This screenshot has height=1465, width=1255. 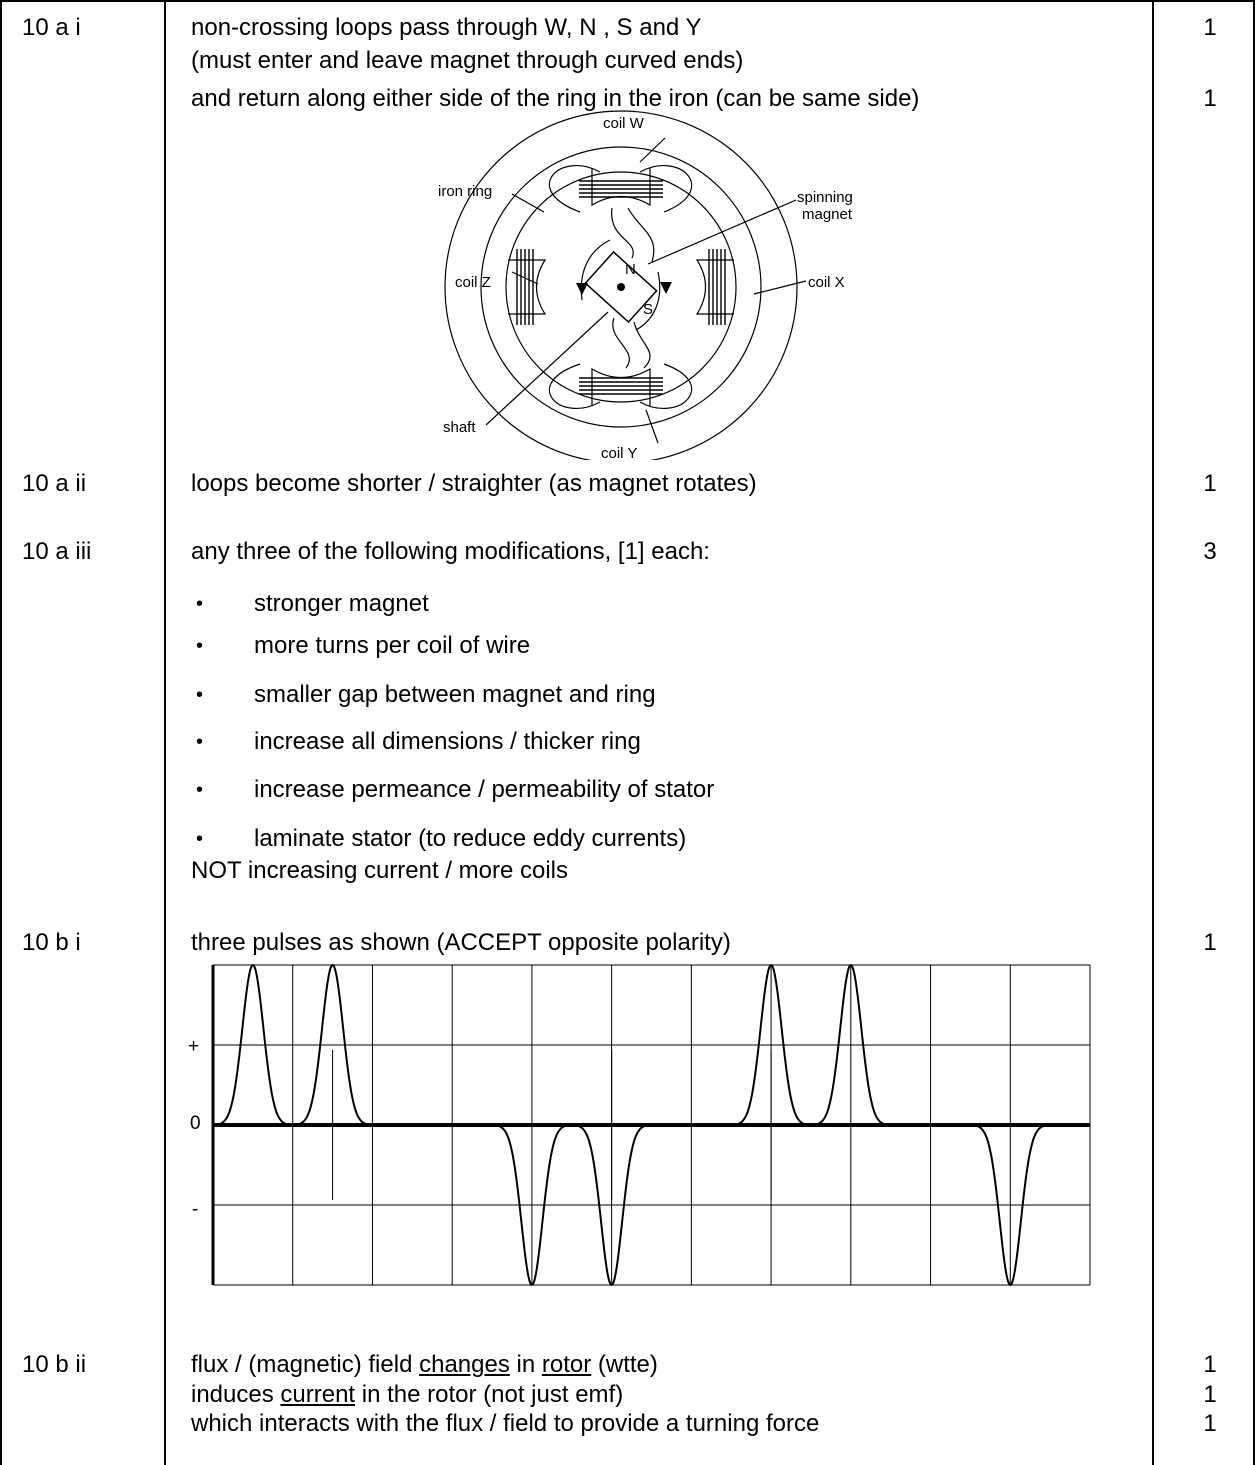 What do you see at coordinates (1153, 732) in the screenshot?
I see `column-divider-marks` at bounding box center [1153, 732].